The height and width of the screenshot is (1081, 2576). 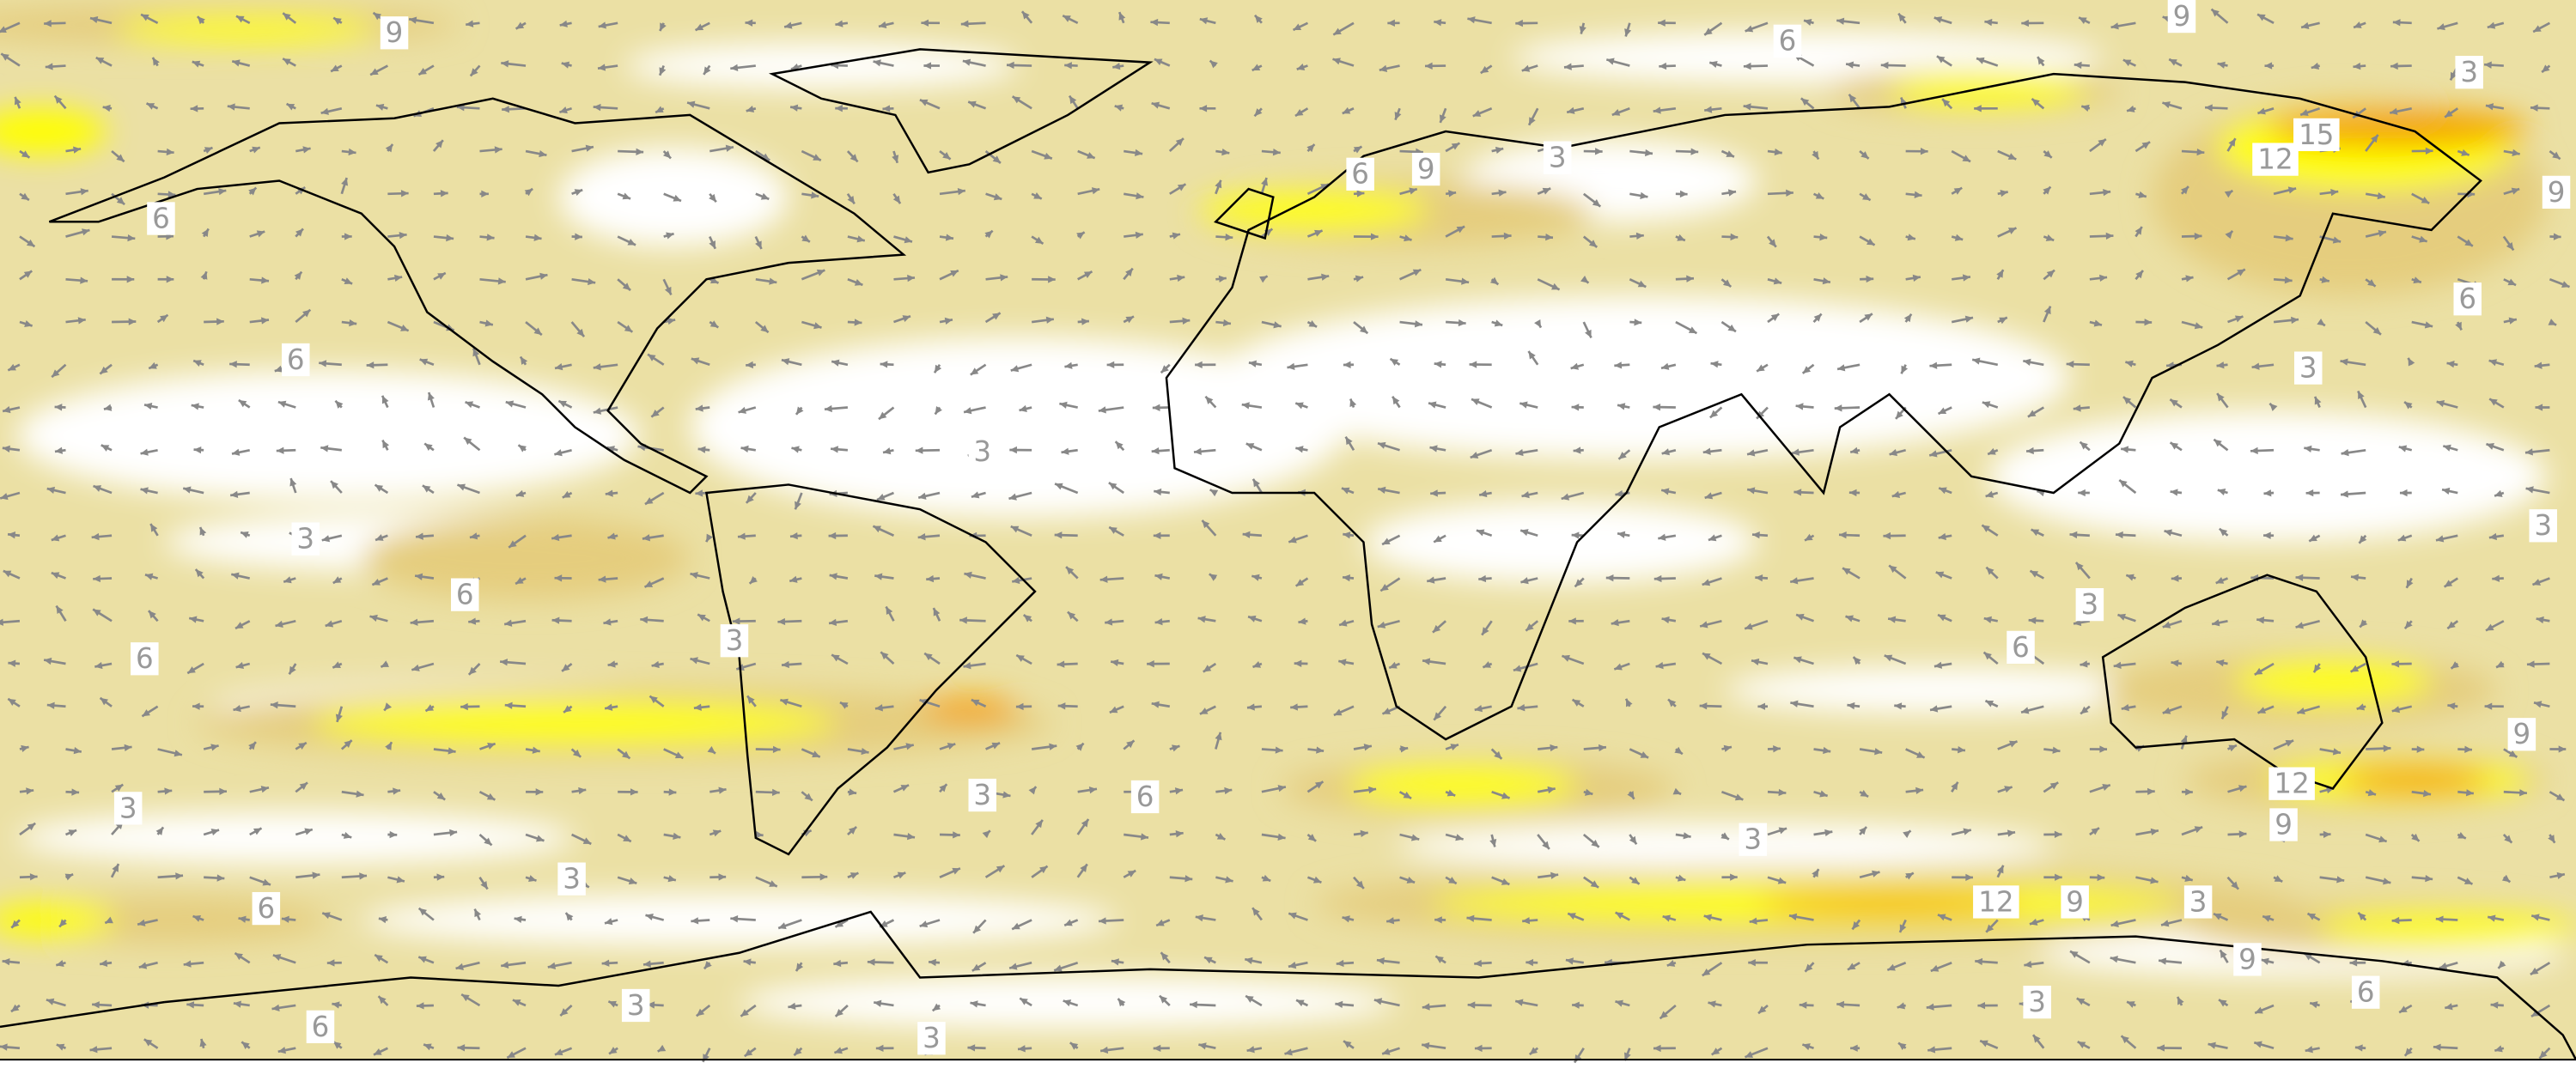 I want to click on contour-label: 12, so click(x=2275, y=159).